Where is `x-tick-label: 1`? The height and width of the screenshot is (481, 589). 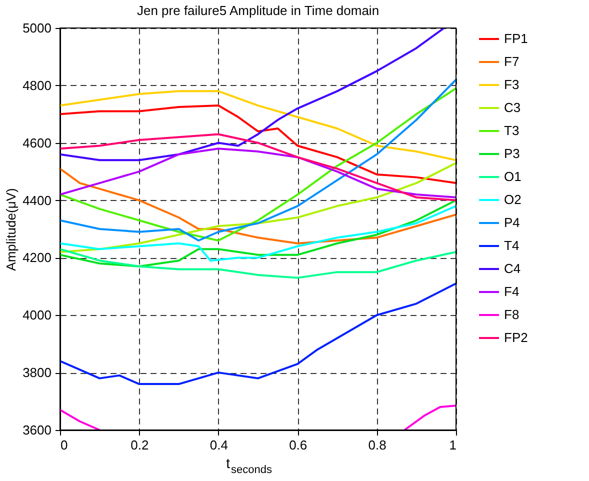
x-tick-label: 1 is located at coordinates (452, 445).